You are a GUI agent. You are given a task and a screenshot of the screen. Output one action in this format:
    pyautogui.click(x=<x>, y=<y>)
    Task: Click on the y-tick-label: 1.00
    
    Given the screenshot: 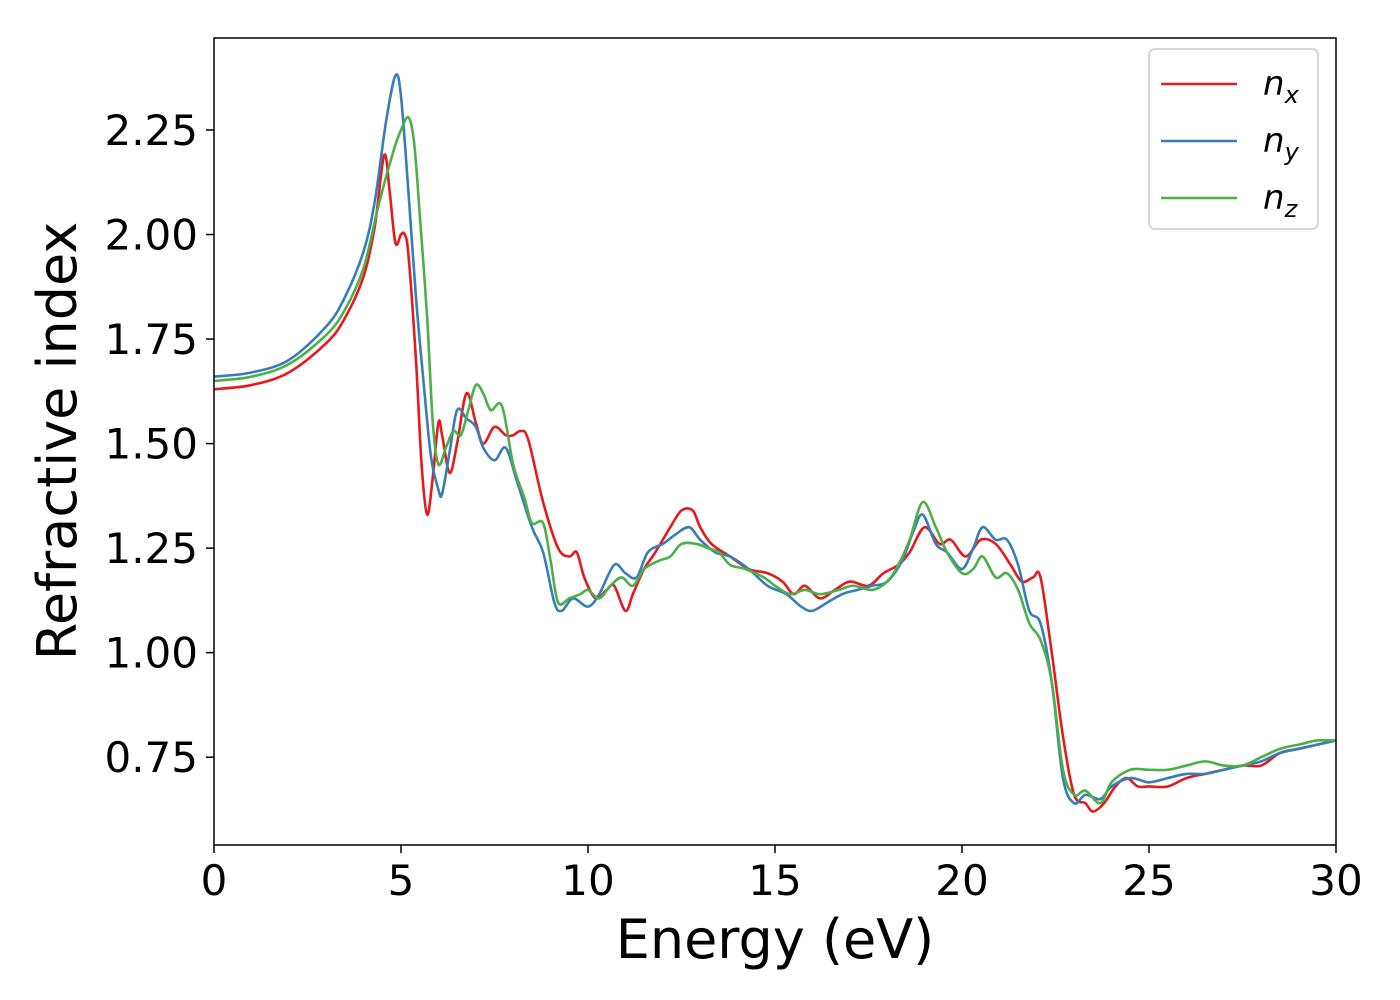 What is the action you would take?
    pyautogui.click(x=151, y=653)
    